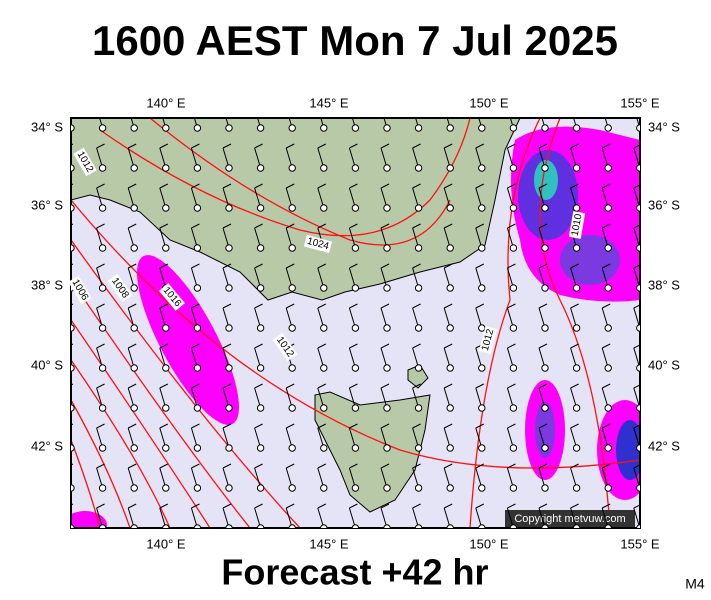 Image resolution: width=711 pixels, height=600 pixels. Describe the element at coordinates (354, 572) in the screenshot. I see `footer: Forecast +42 hr` at that location.